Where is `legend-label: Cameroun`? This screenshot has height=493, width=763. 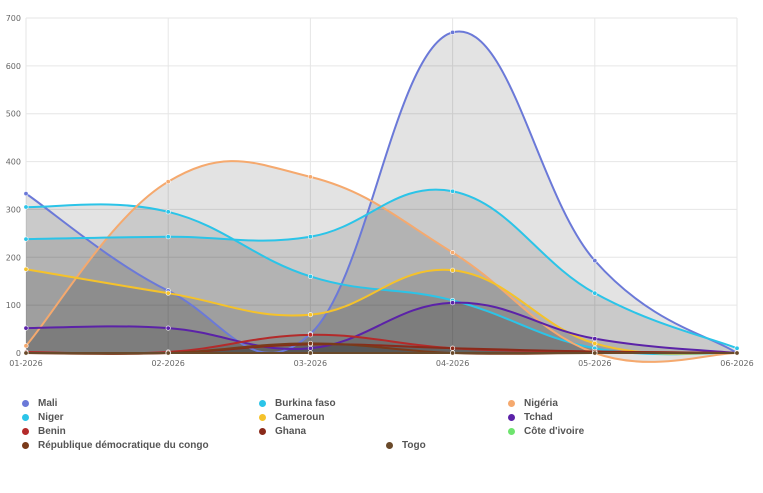 legend-label: Cameroun is located at coordinates (300, 417).